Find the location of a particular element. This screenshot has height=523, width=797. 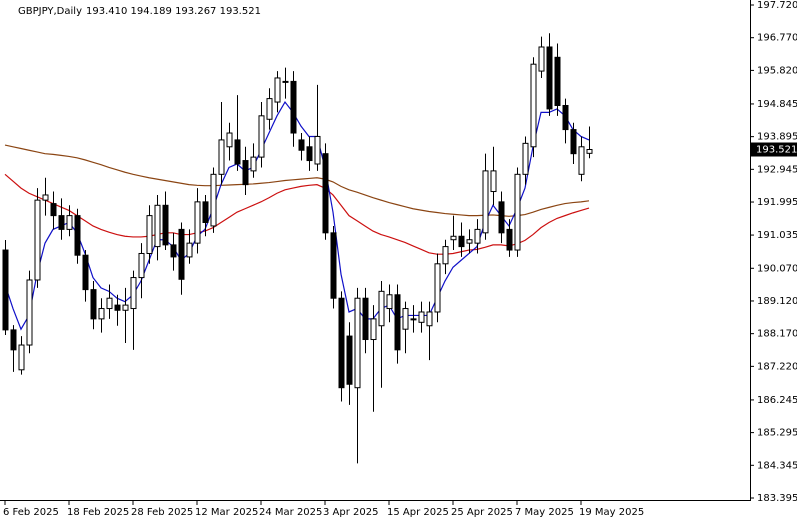

y-tick-label: 195.820 is located at coordinates (777, 70).